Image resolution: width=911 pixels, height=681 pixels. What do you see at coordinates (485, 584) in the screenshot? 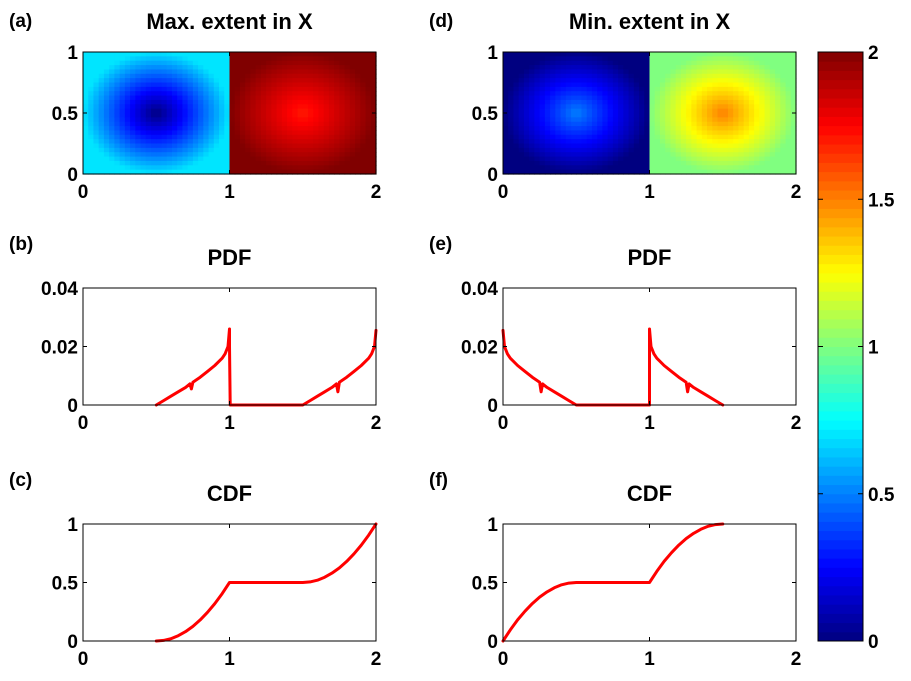
I see `y-tick-label: 0.5` at bounding box center [485, 584].